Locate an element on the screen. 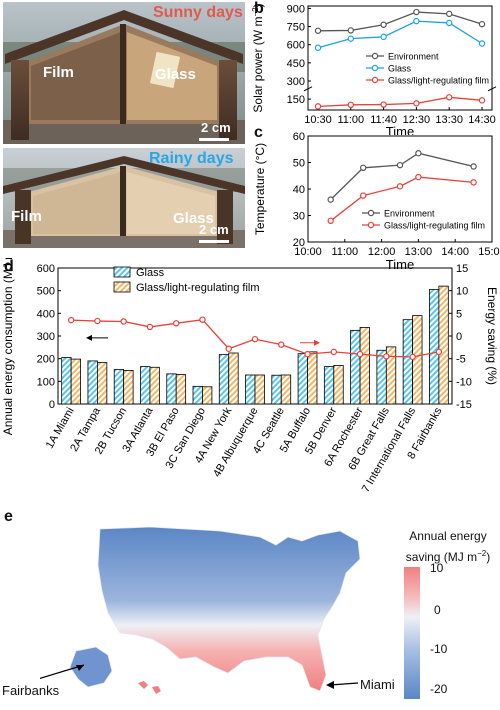  hawaii-map is located at coordinates (149, 687).